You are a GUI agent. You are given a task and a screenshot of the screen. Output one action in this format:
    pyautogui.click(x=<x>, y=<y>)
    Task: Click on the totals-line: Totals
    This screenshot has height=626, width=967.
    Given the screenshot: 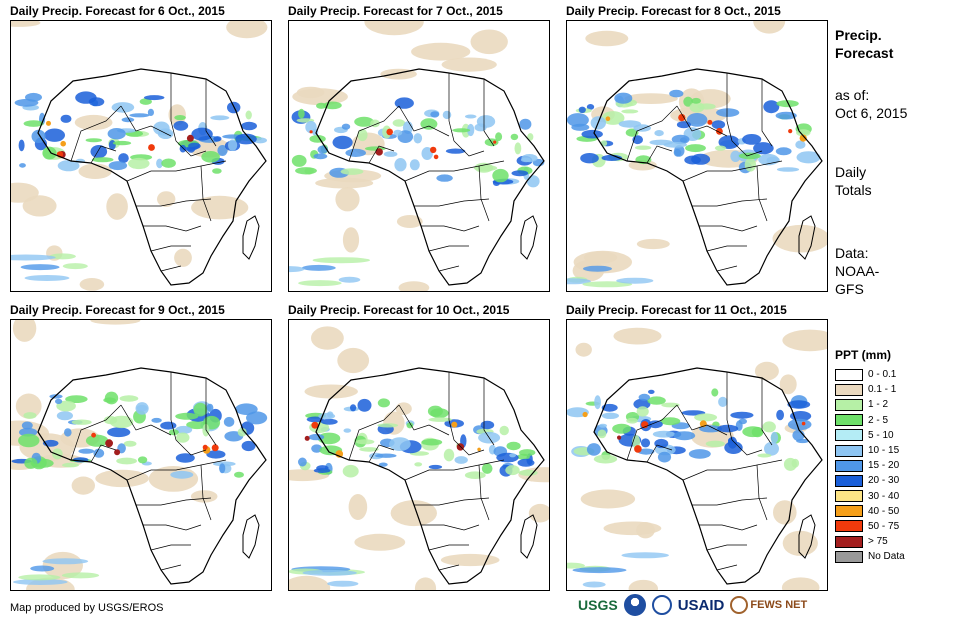 What is the action you would take?
    pyautogui.click(x=853, y=190)
    